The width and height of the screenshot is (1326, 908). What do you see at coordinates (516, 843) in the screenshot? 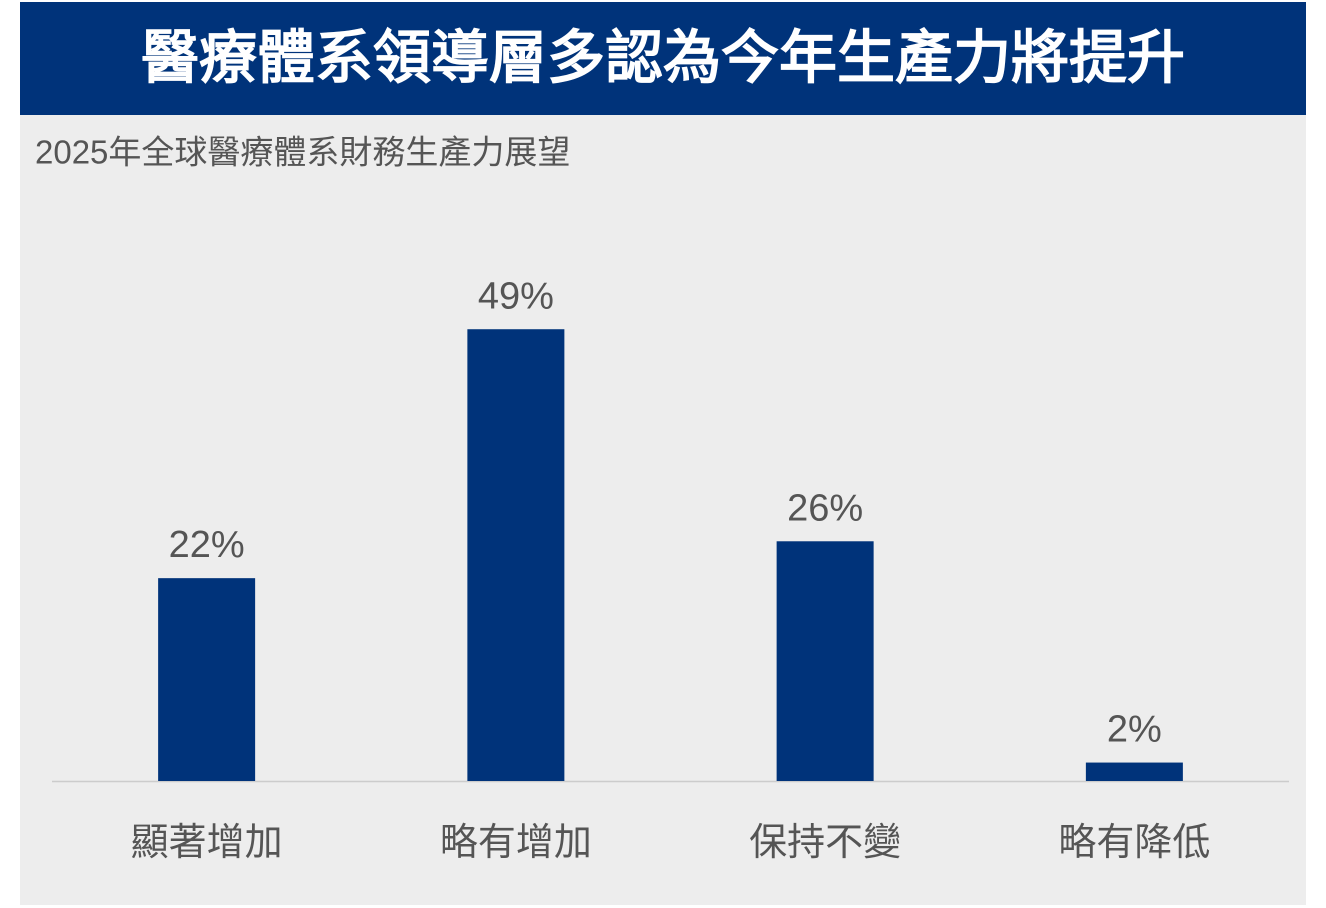
I see `x-tick-label: 略有增加` at bounding box center [516, 843].